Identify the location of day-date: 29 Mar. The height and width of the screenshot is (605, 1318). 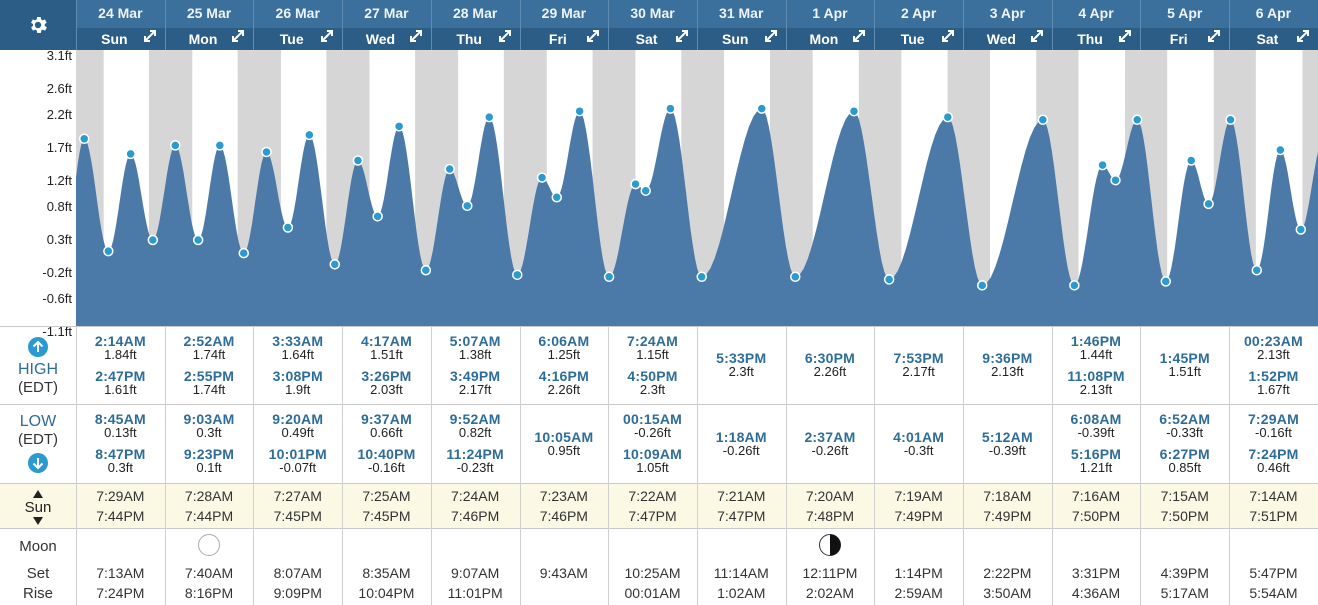
(564, 13).